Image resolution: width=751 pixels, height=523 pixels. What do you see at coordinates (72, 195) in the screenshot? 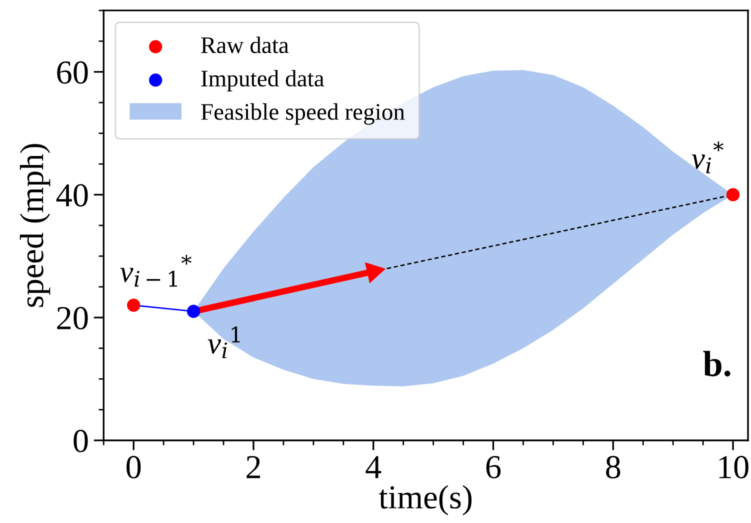
I see `y-tick-label: 40` at bounding box center [72, 195].